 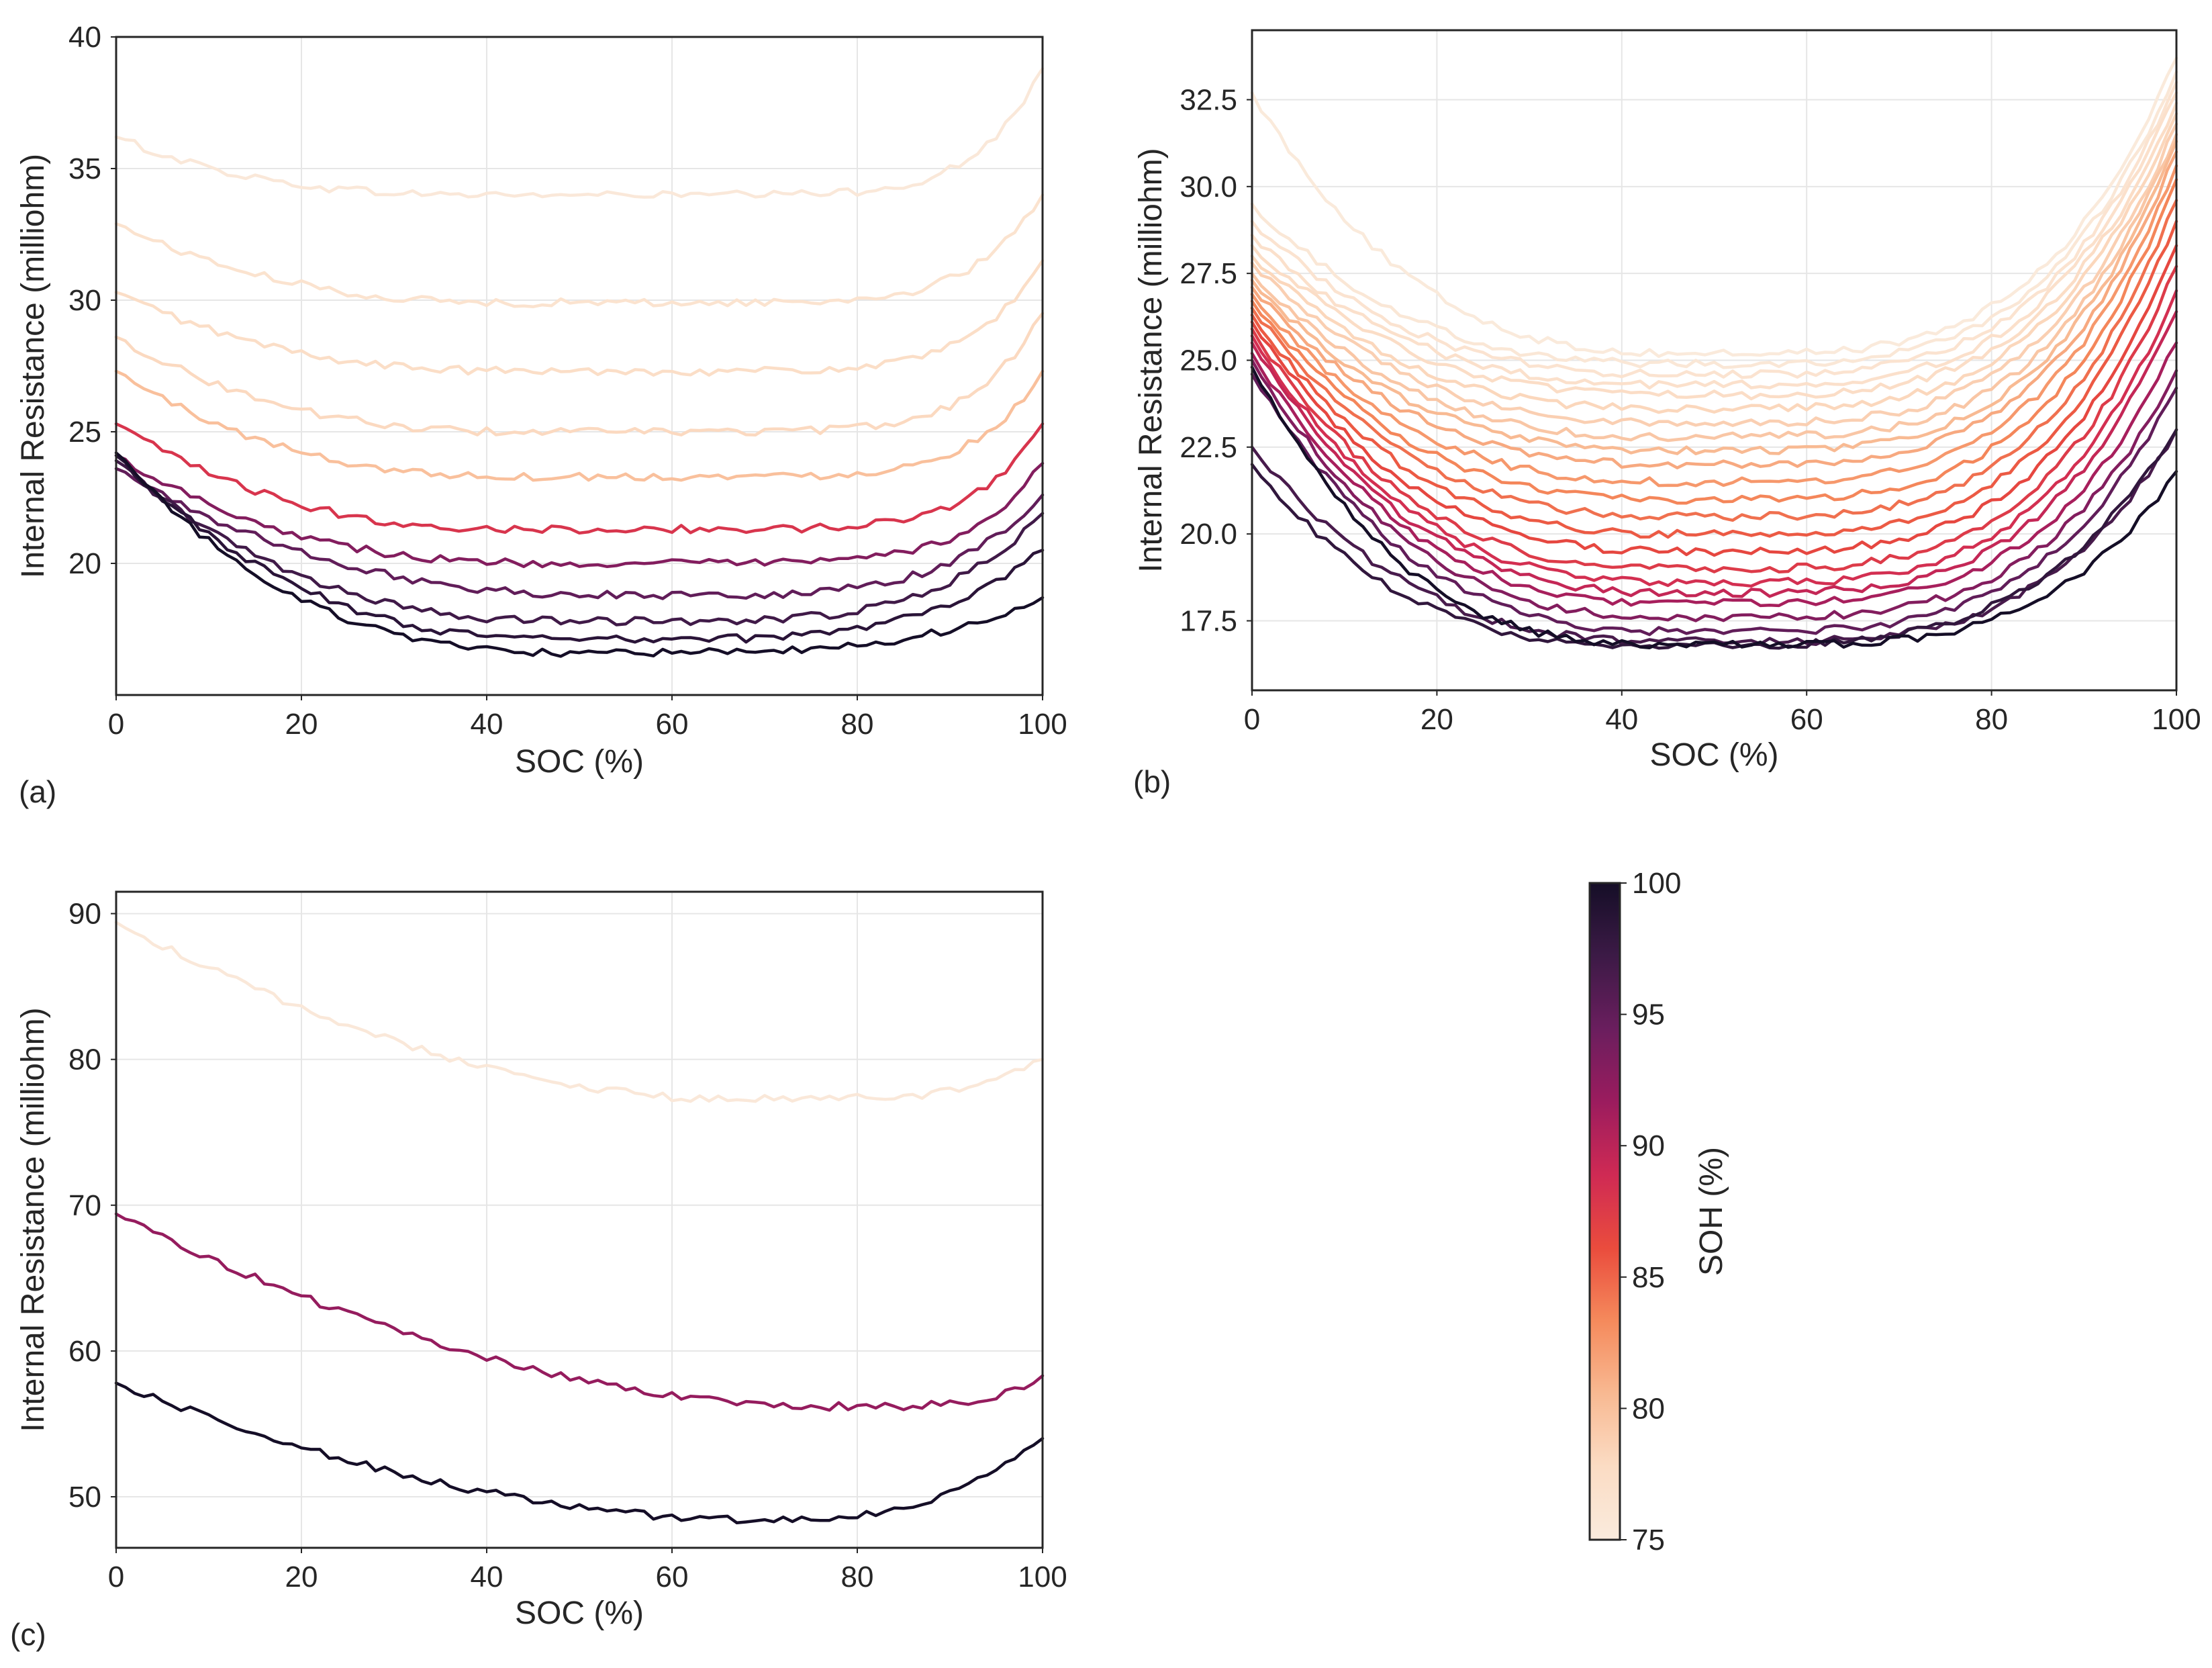 What do you see at coordinates (587, 718) in the screenshot?
I see `panel-a-x-ticks: 0 20 40 60 80 100` at bounding box center [587, 718].